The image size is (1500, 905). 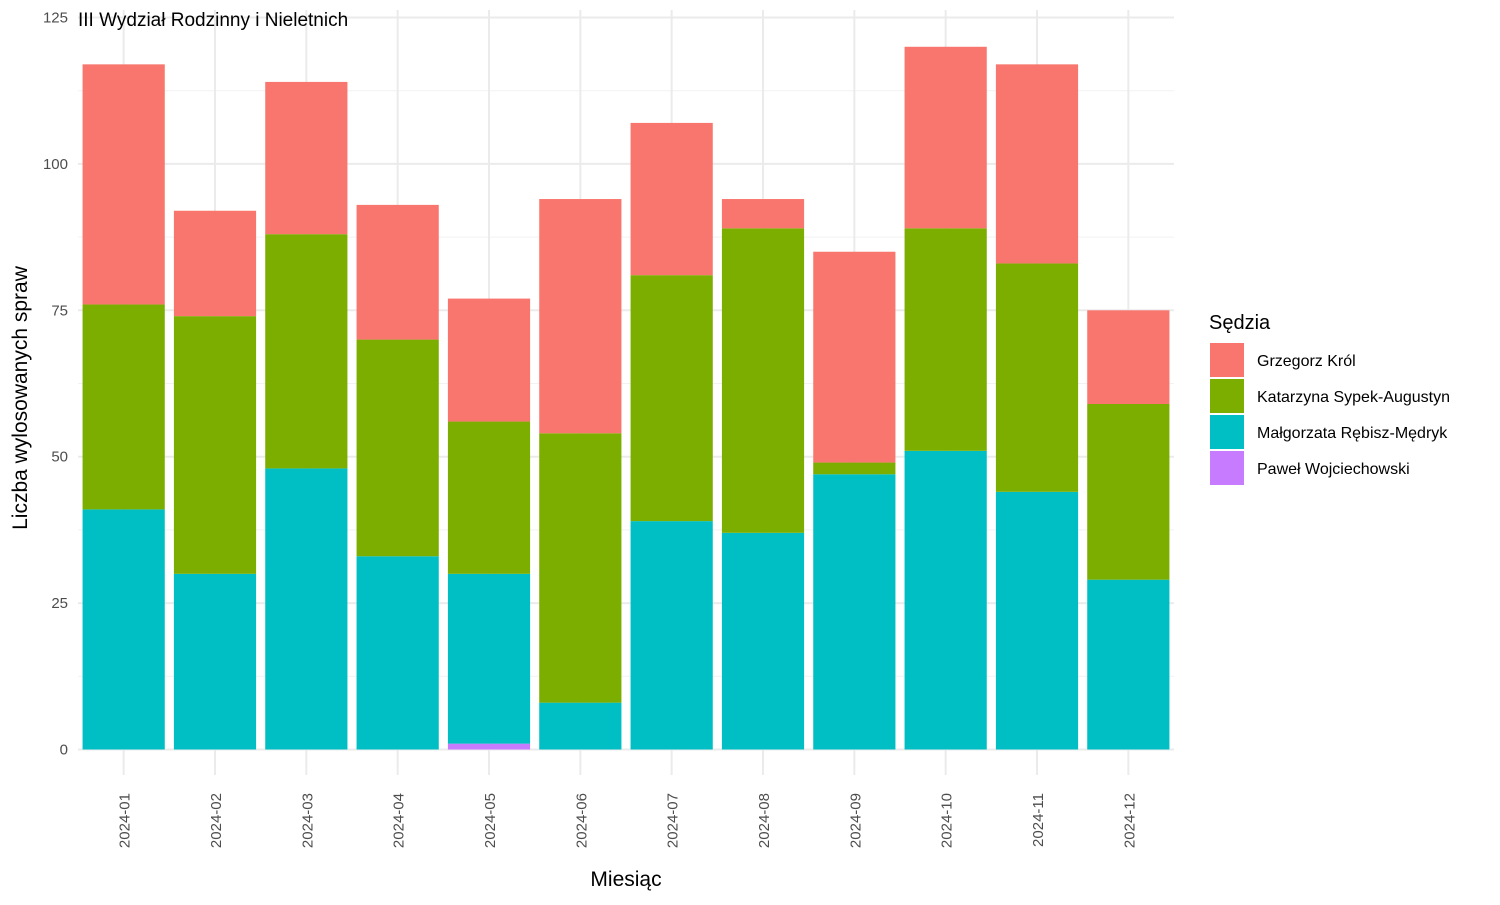 What do you see at coordinates (673, 820) in the screenshot?
I see `x-tick-label: 2024-07` at bounding box center [673, 820].